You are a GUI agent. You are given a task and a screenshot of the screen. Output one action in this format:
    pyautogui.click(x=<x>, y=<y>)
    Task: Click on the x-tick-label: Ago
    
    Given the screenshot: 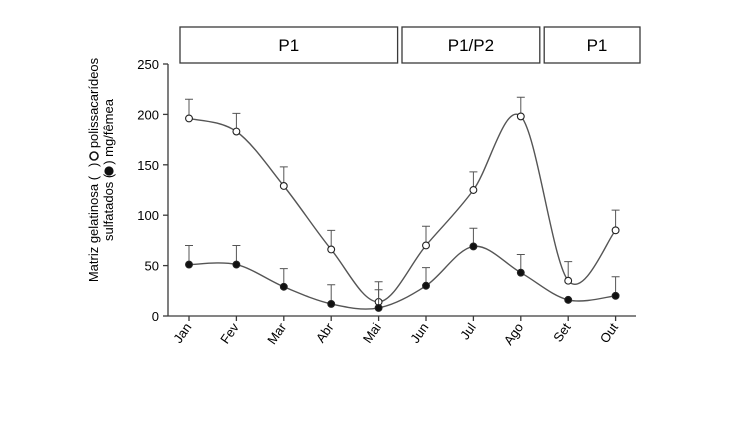 What is the action you would take?
    pyautogui.click(x=514, y=334)
    